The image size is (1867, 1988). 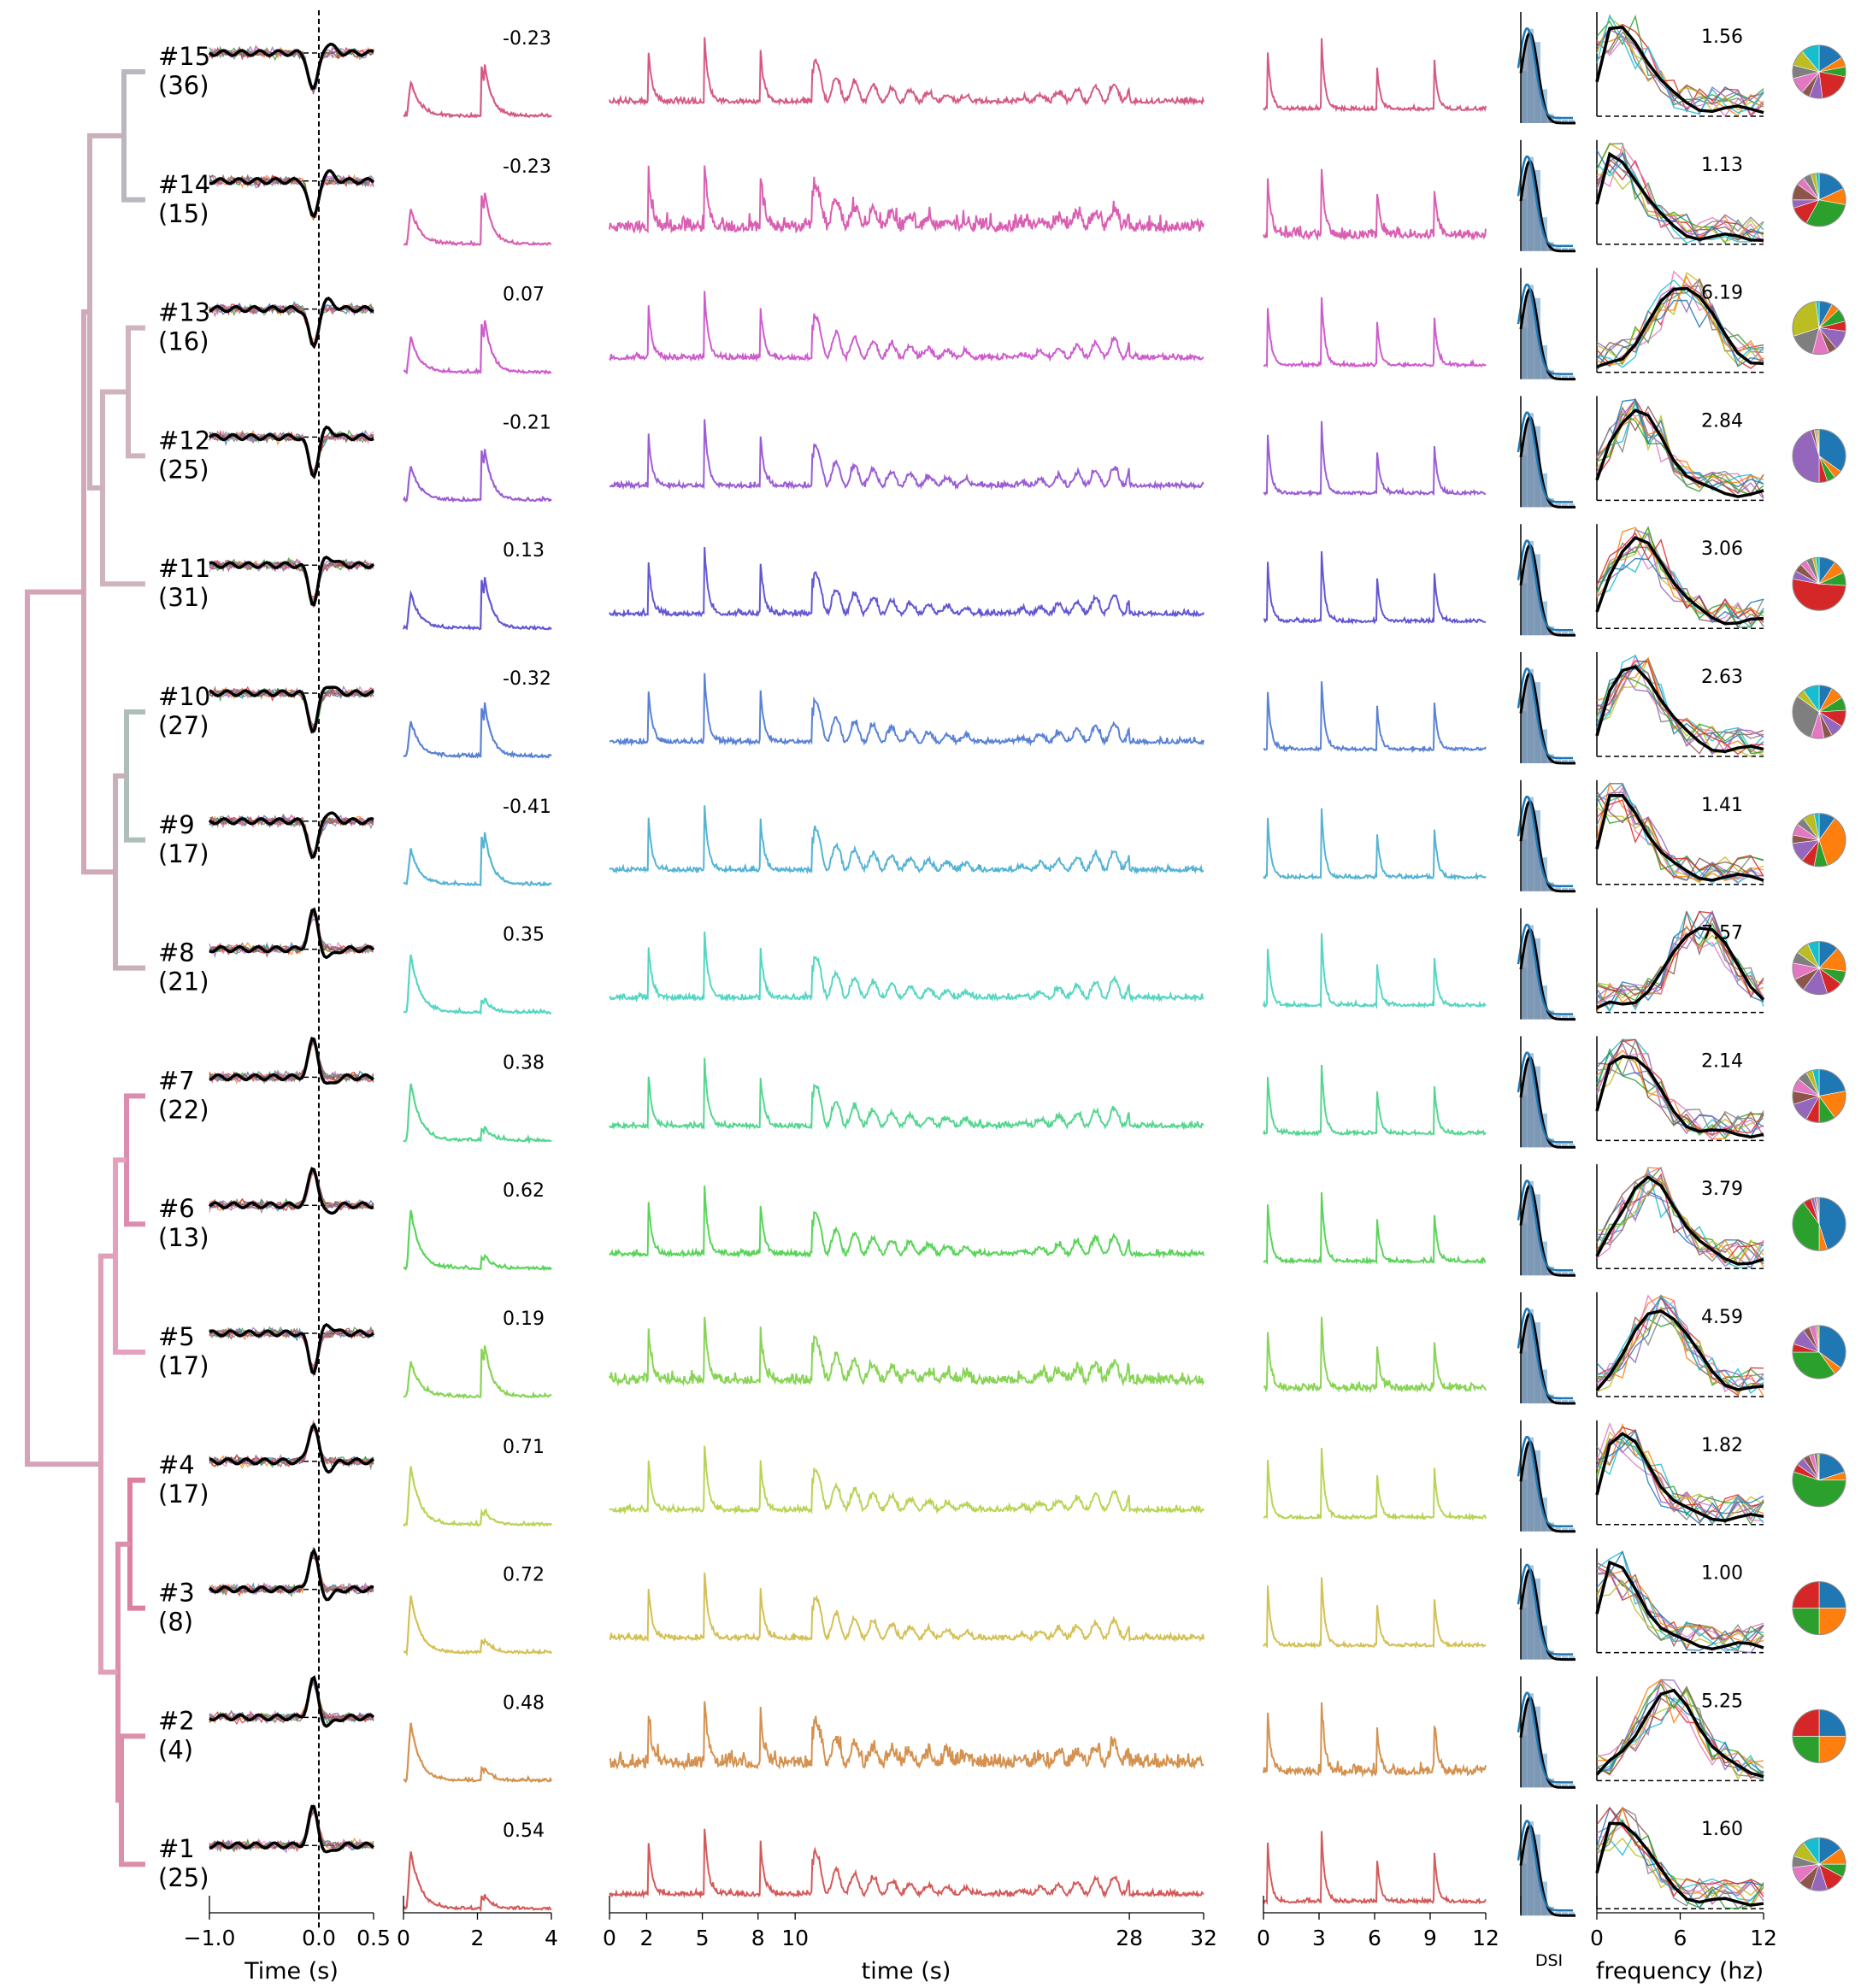 I want to click on spectrum-axis-label: frequency (hz), so click(x=1680, y=1971).